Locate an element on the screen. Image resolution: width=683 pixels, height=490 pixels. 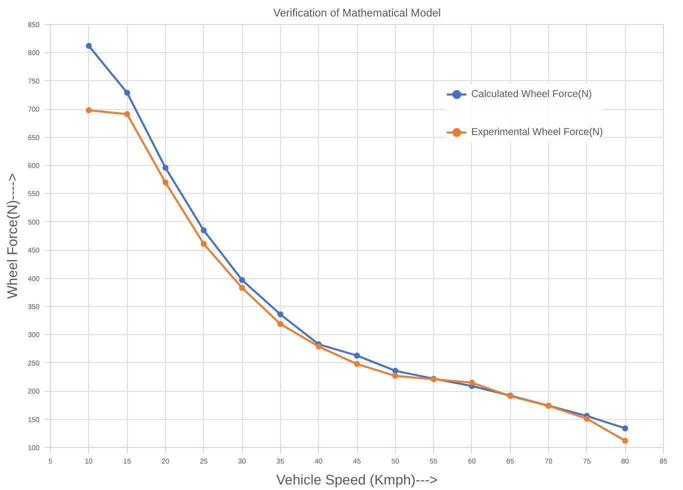
x-axis-title: Vehicle Speed (Kmph)---> is located at coordinates (357, 480).